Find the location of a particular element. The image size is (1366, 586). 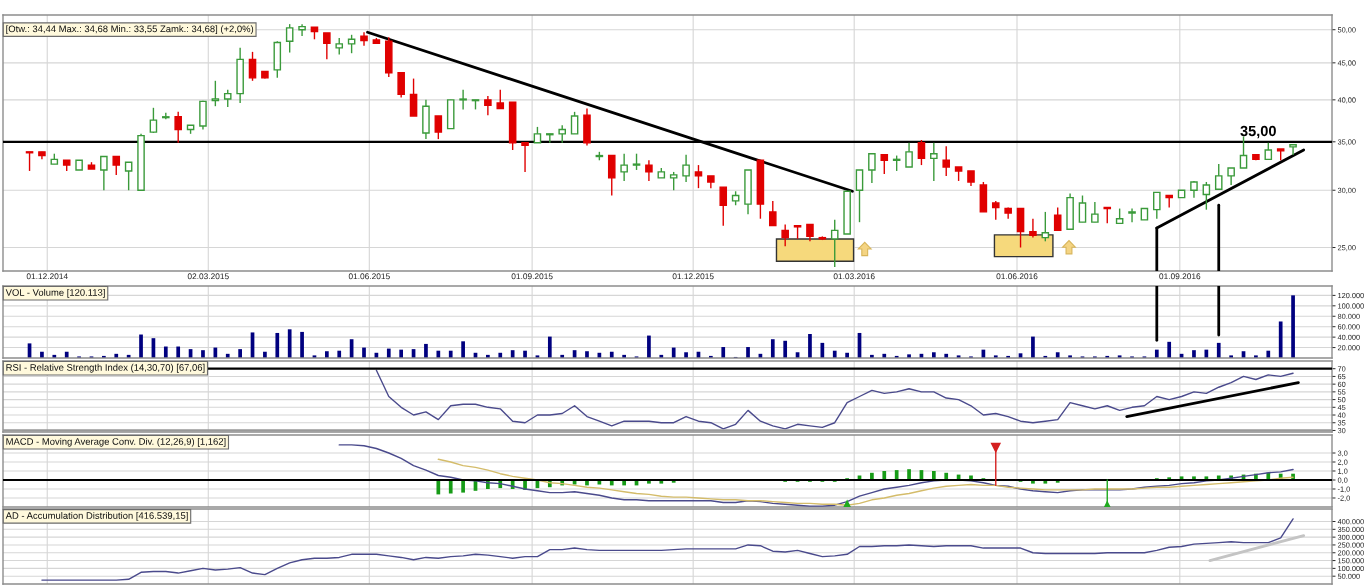

x-tick-label: 01.03.2016 is located at coordinates (854, 276).